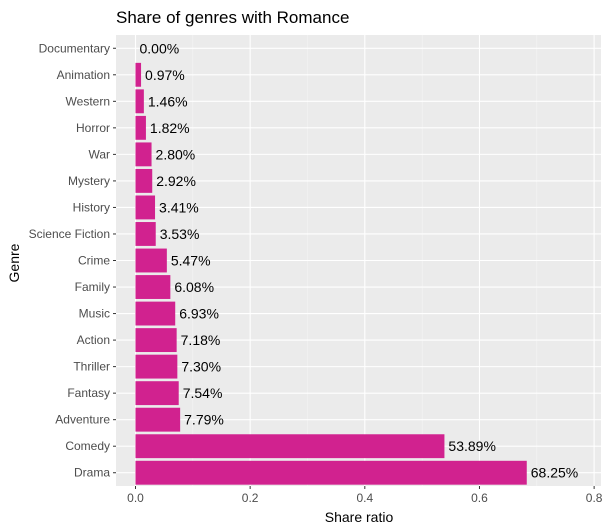  I want to click on y-tick-label: Thriller, so click(91, 367).